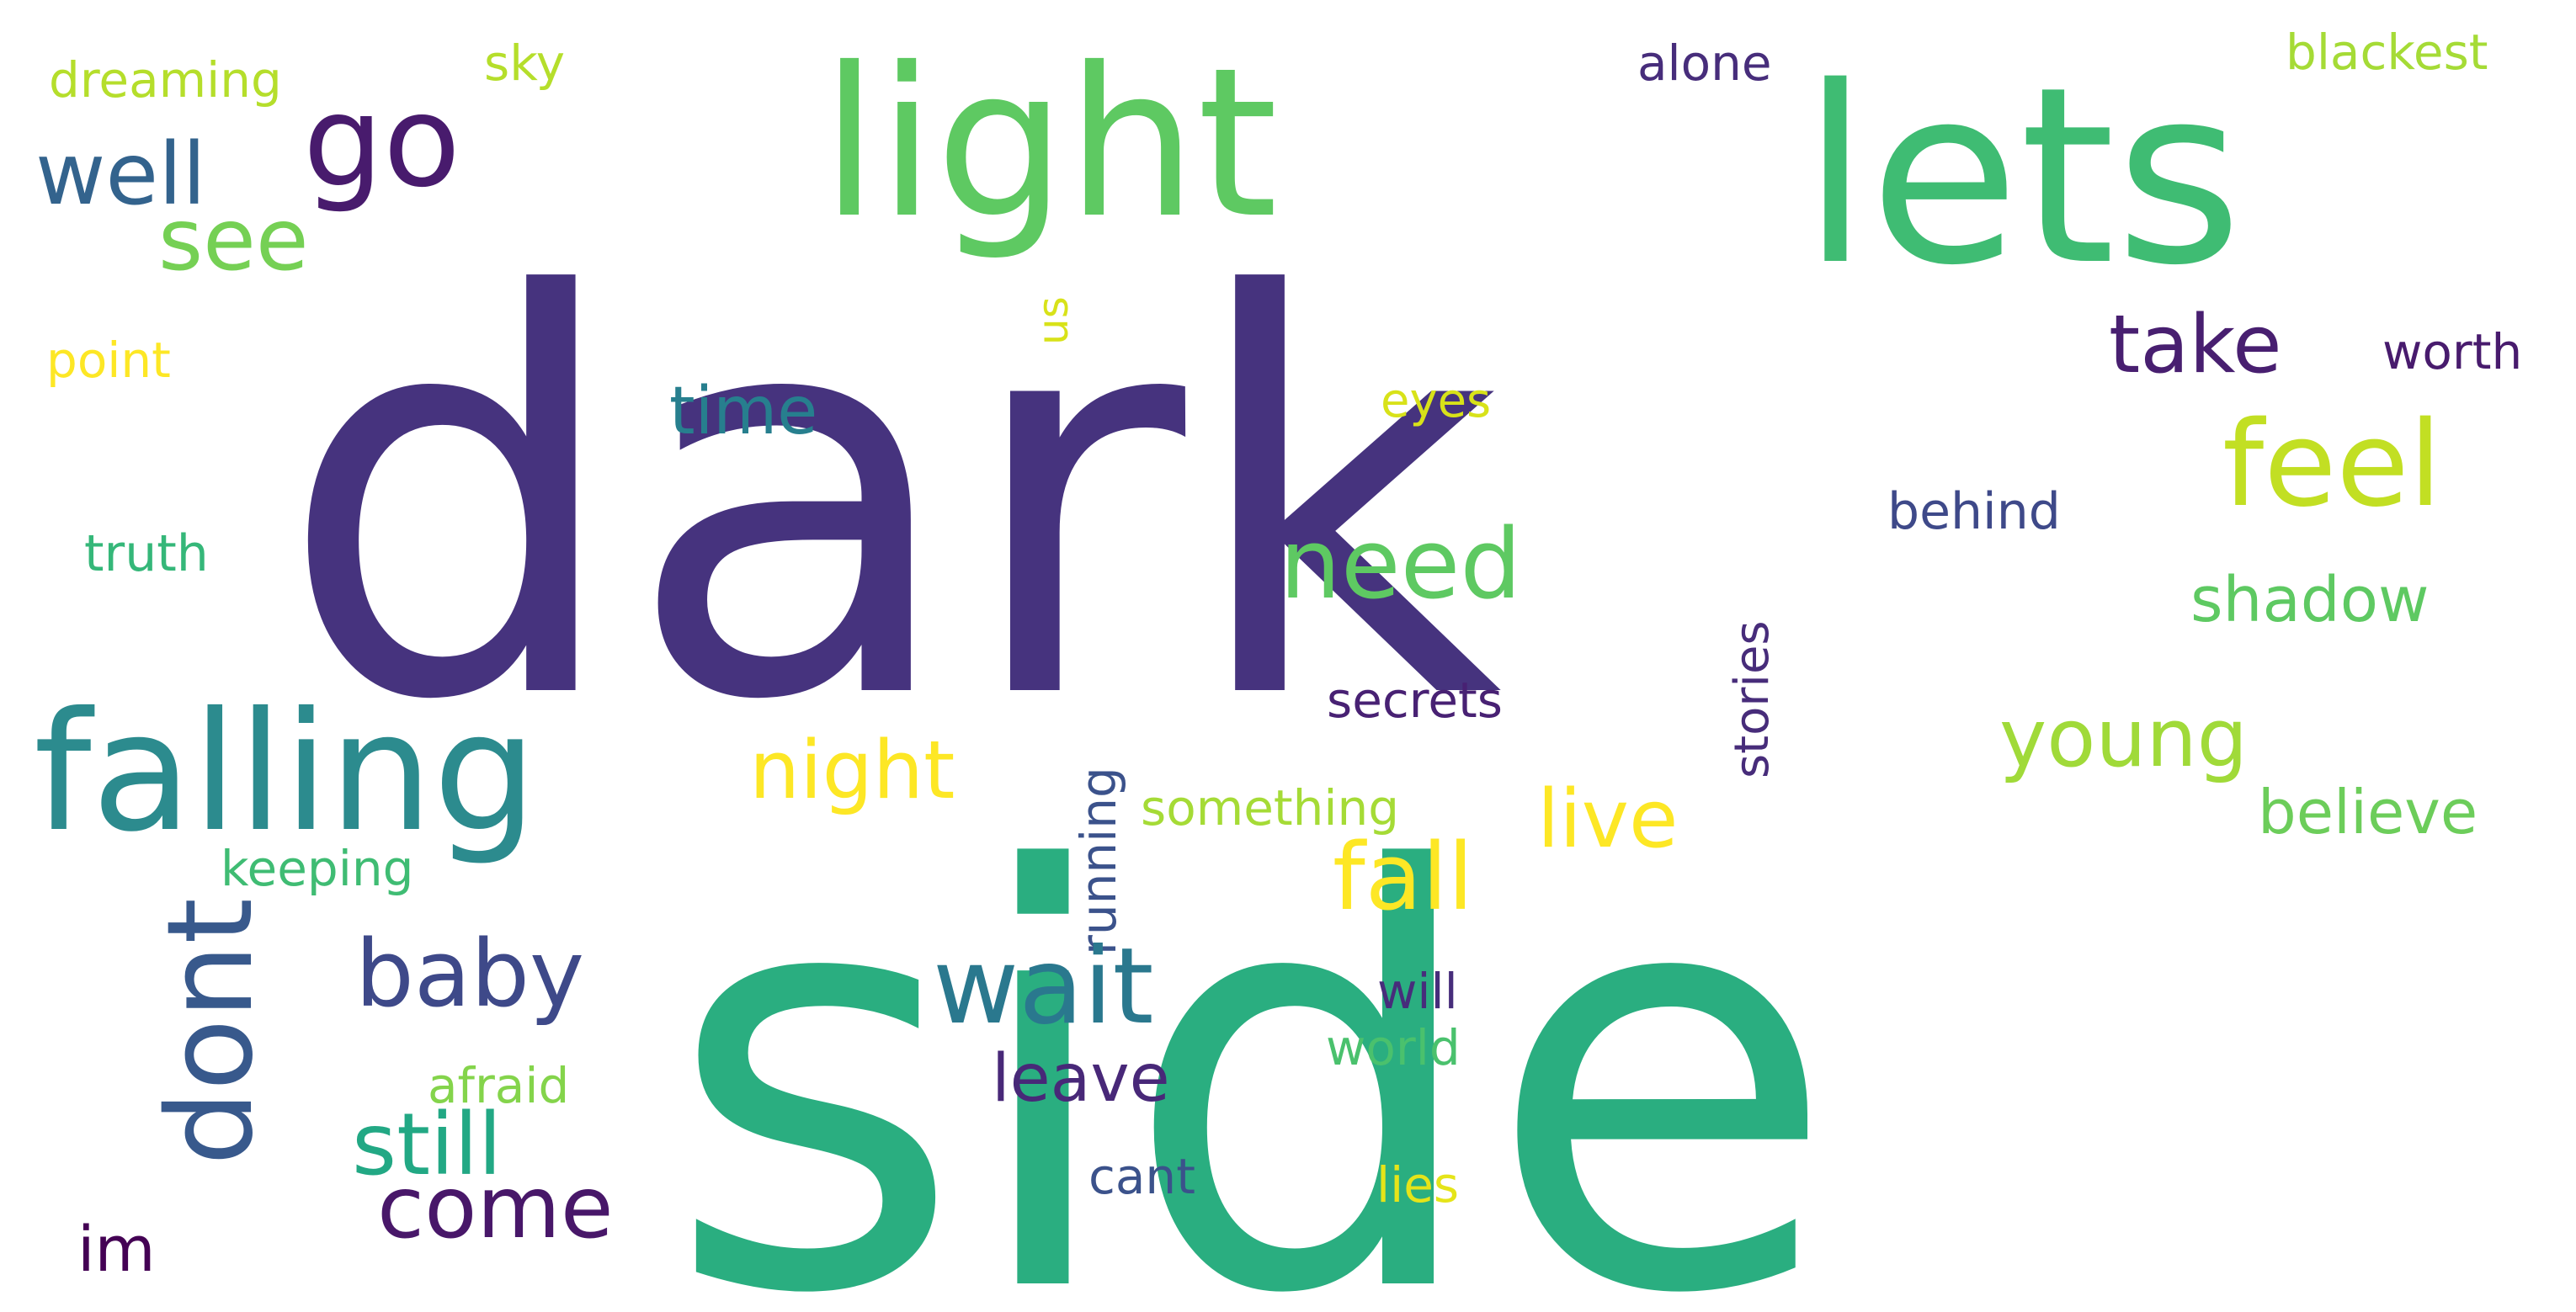 The height and width of the screenshot is (1312, 2576). I want to click on word-behind: behind, so click(1974, 511).